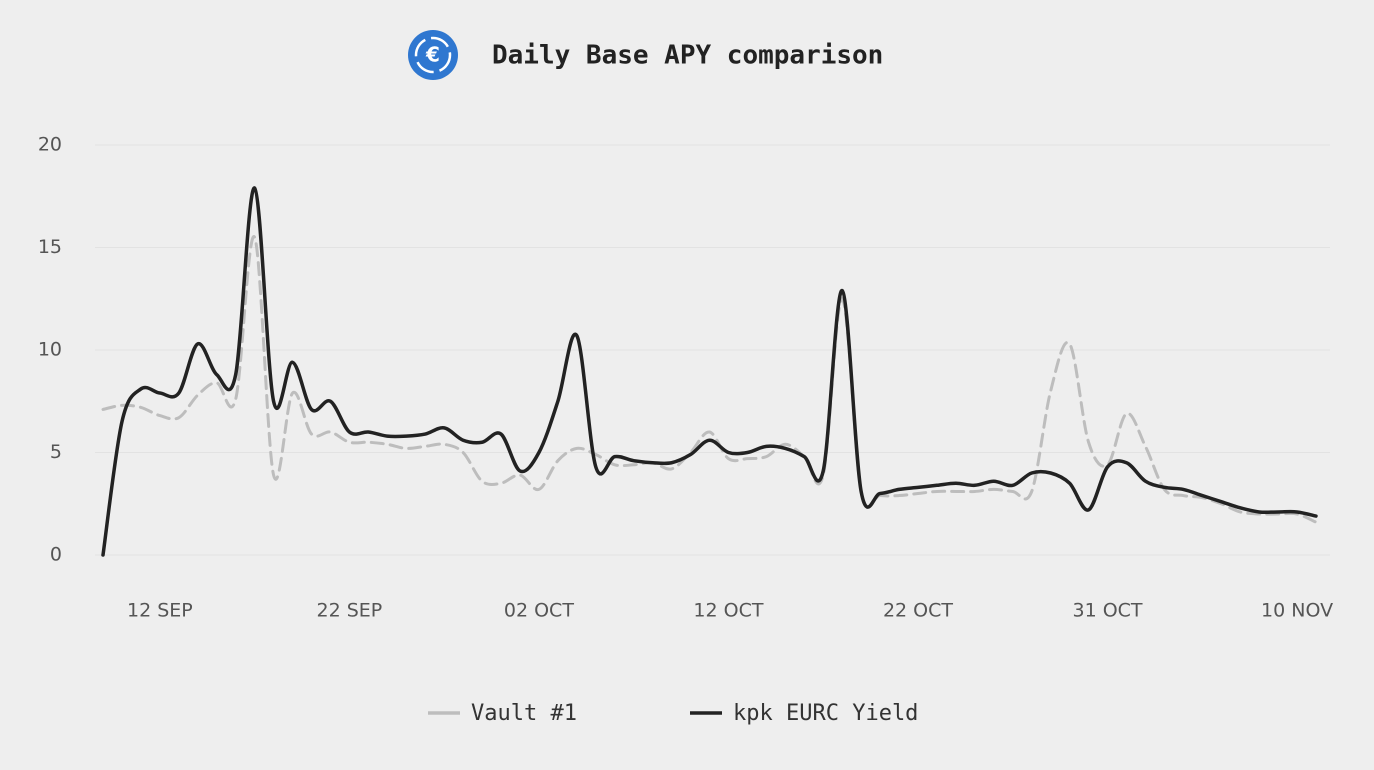 The image size is (1374, 770). Describe the element at coordinates (825, 713) in the screenshot. I see `legend-label: kpk EURC Yield` at that location.